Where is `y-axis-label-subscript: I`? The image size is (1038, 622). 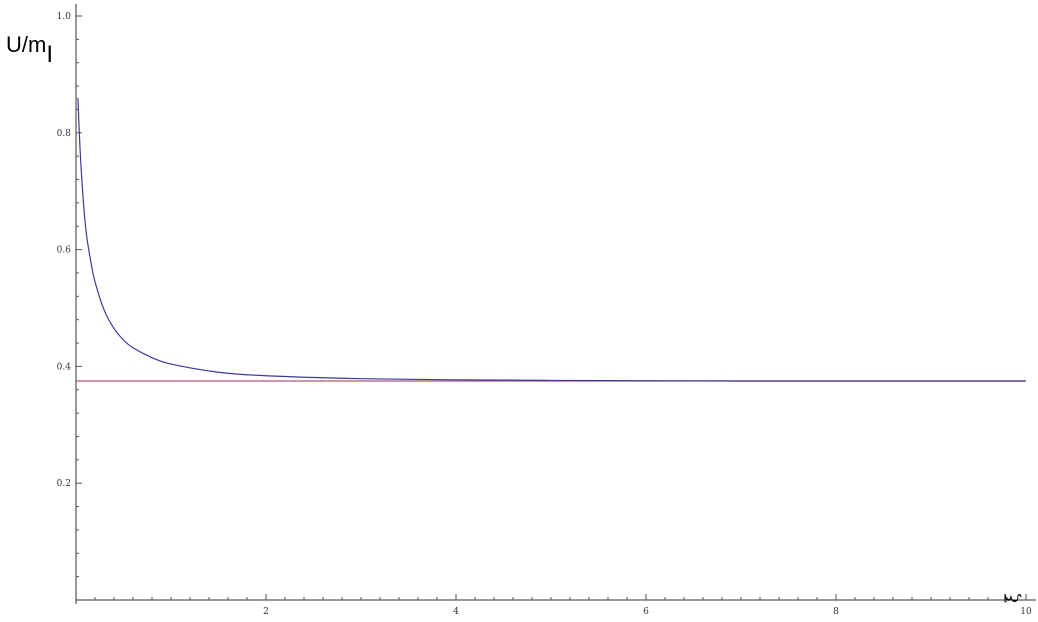
y-axis-label-subscript: I is located at coordinates (49, 54).